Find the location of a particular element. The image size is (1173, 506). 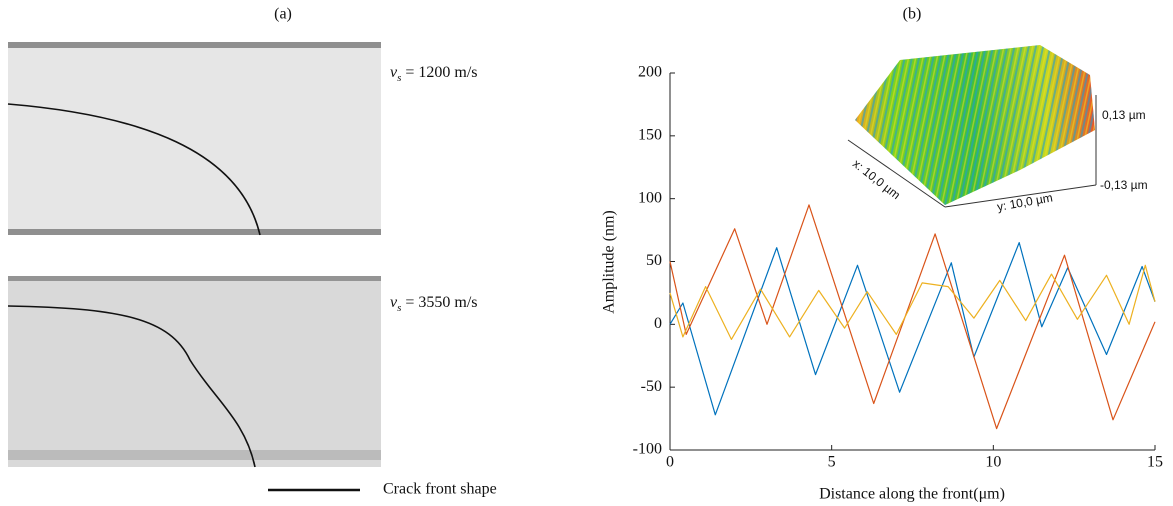

x-axis-label: Distance along the front(μm) is located at coordinates (912, 494).